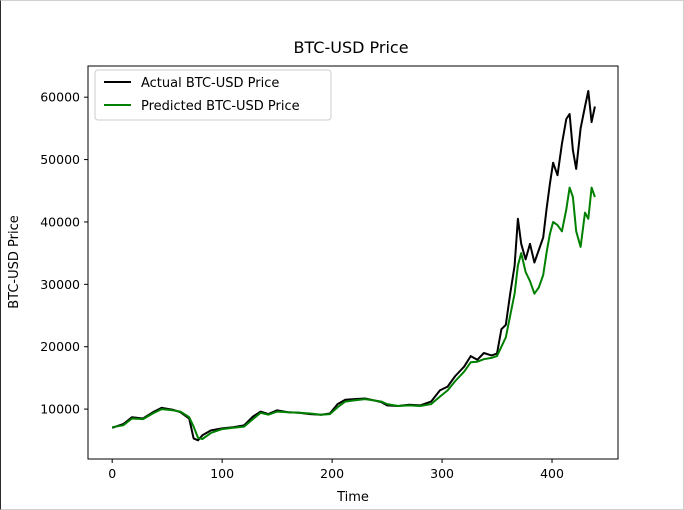 The width and height of the screenshot is (684, 510). What do you see at coordinates (64, 253) in the screenshot?
I see `y-axis-ticks: 10000 20000 30000 40000 50000 60000` at bounding box center [64, 253].